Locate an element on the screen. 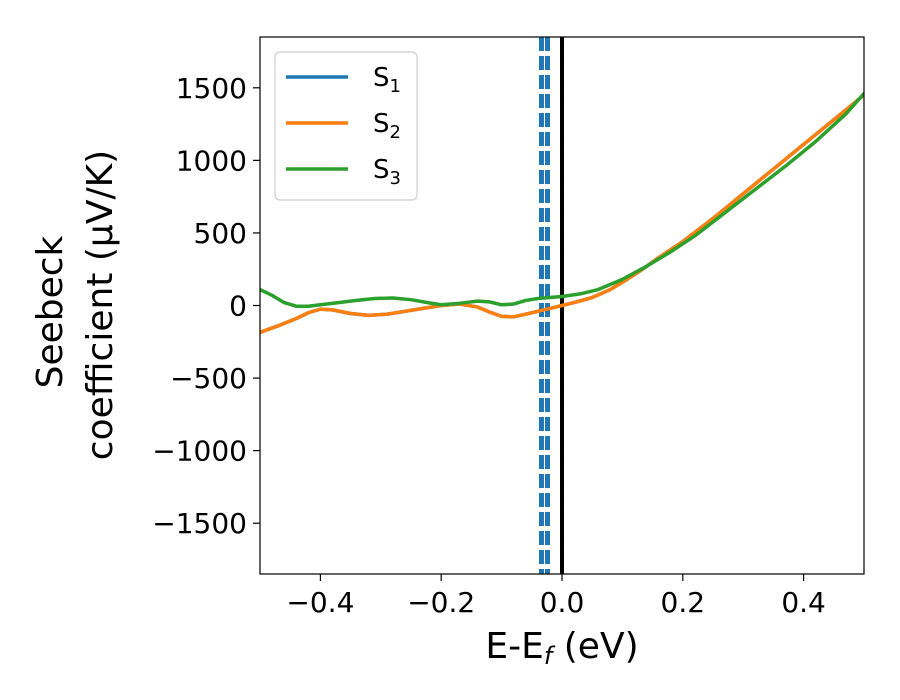  x-tick-label: −0.4 is located at coordinates (320, 602).